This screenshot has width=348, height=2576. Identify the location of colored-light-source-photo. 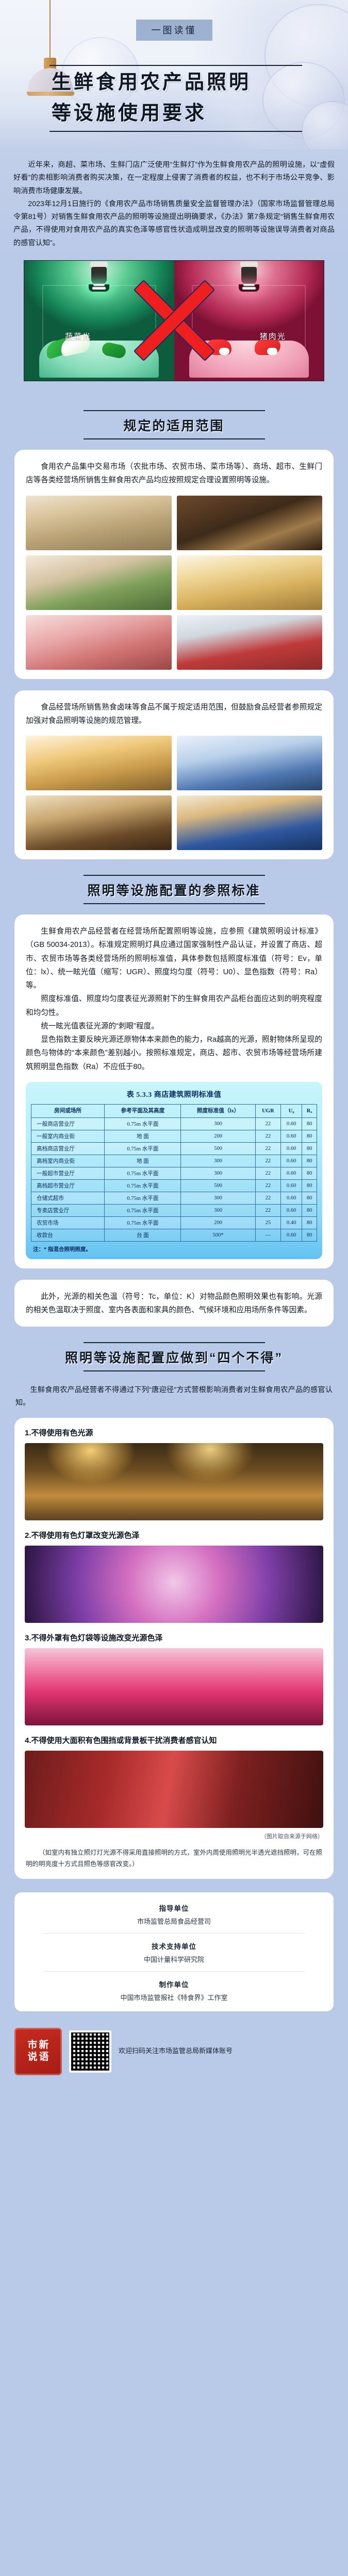
(174, 1482).